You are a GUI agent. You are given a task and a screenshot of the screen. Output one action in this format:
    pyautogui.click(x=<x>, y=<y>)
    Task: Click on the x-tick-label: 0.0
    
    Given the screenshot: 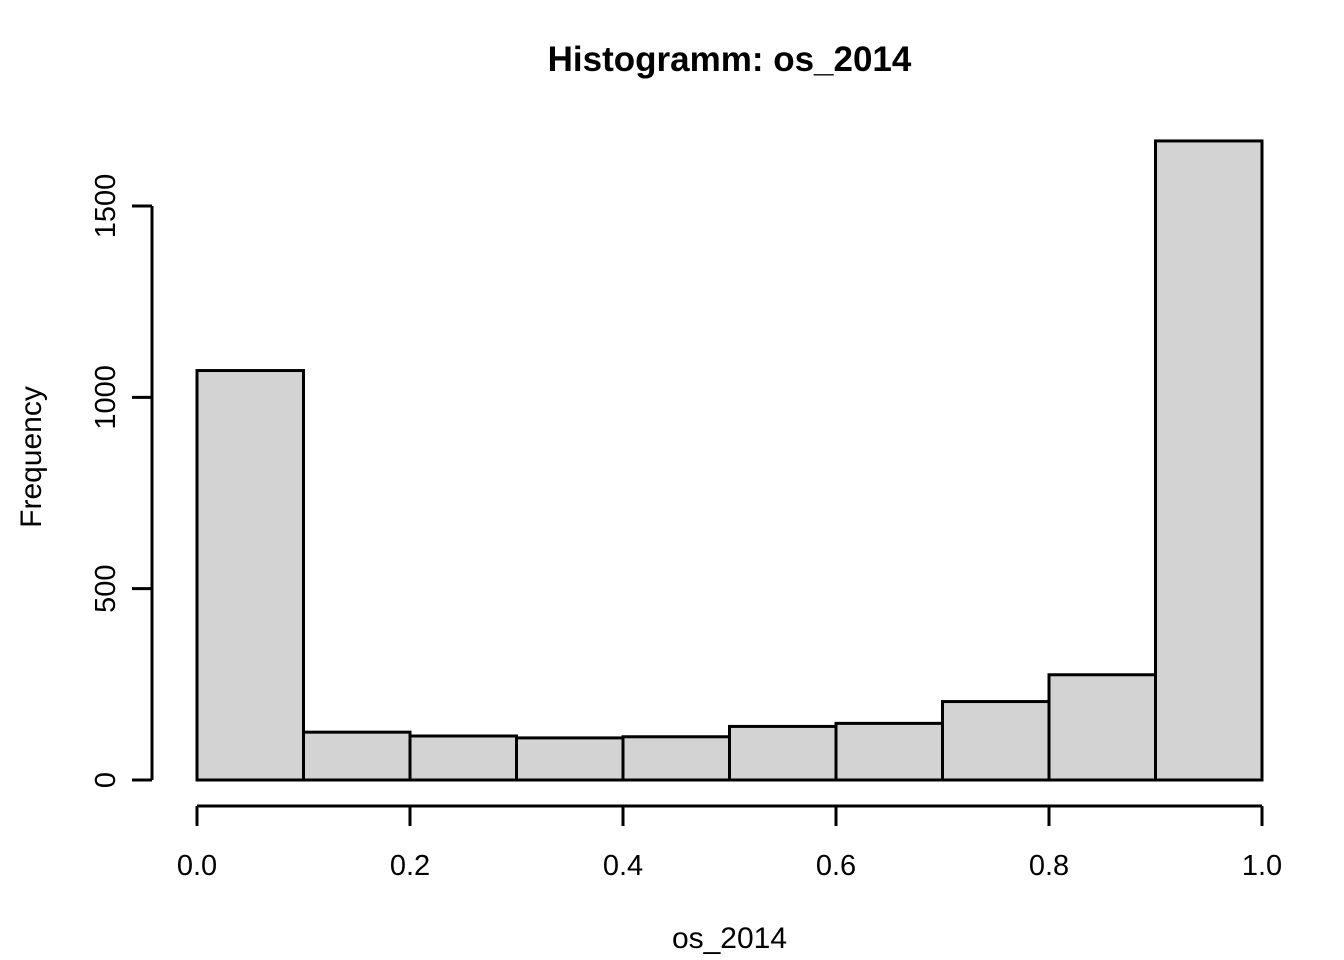 What is the action you would take?
    pyautogui.click(x=197, y=866)
    